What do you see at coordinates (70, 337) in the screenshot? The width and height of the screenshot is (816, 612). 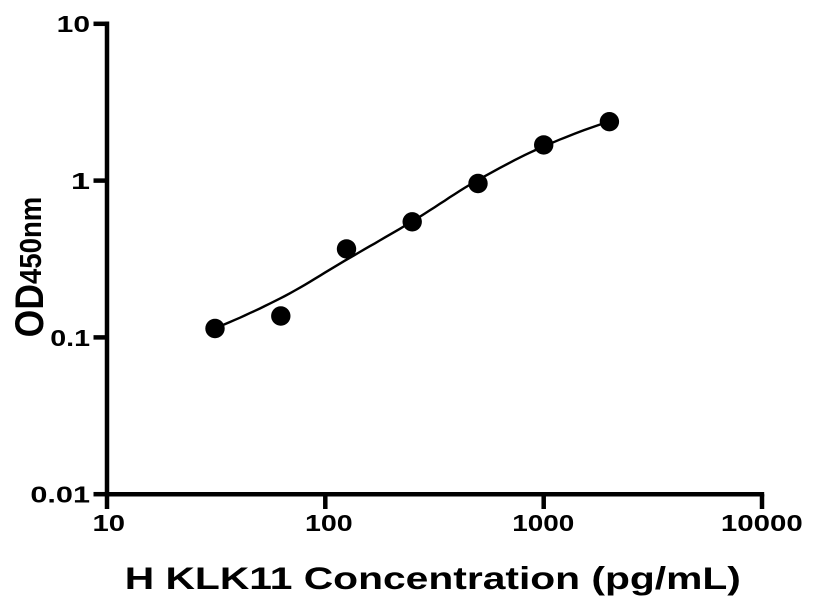 I see `svg-text: 0.1` at bounding box center [70, 337].